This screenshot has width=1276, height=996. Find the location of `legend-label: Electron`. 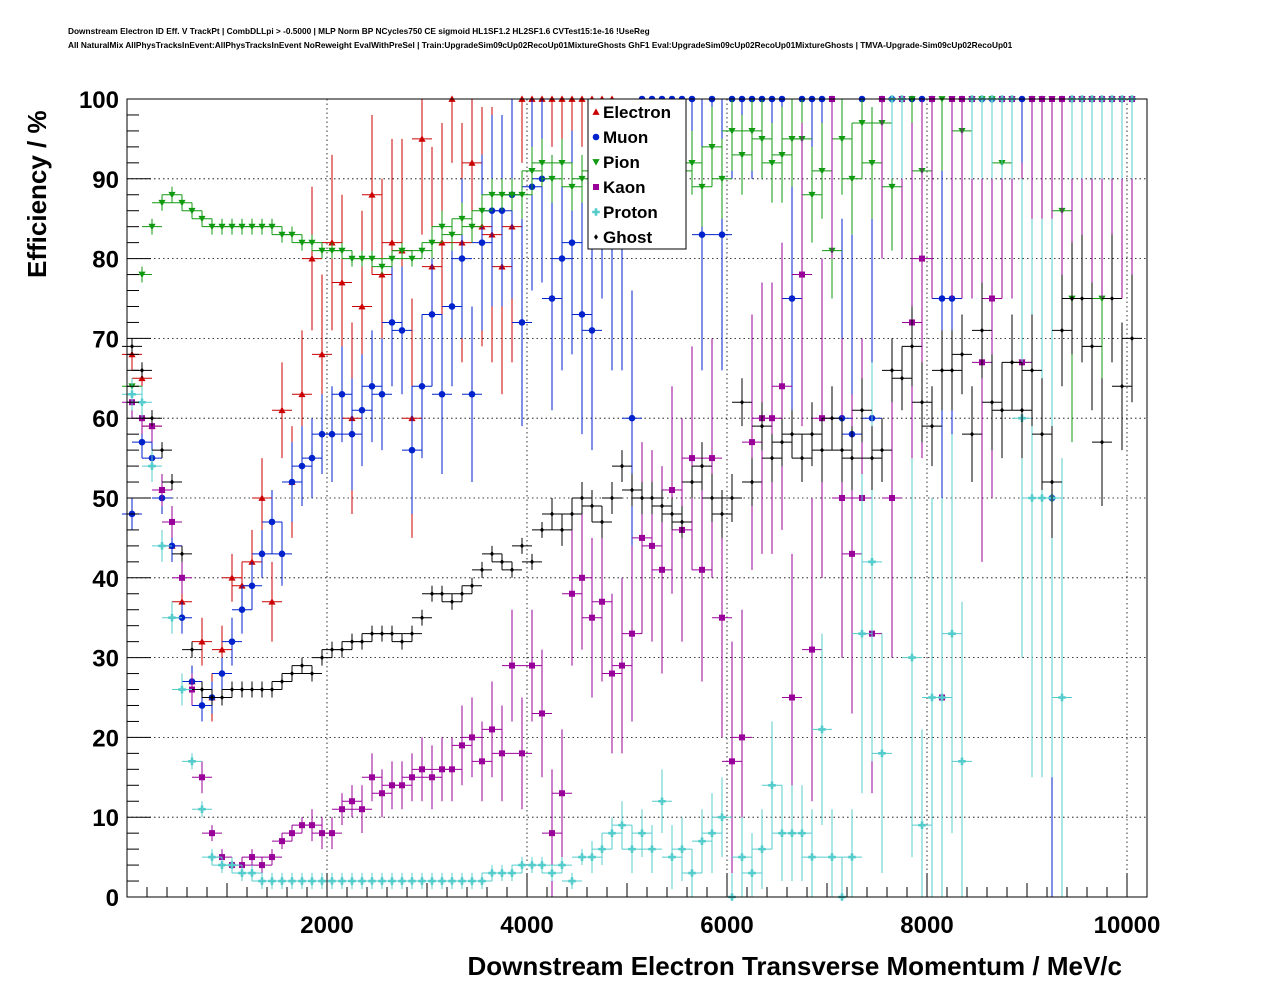

legend-label: Electron is located at coordinates (637, 112).